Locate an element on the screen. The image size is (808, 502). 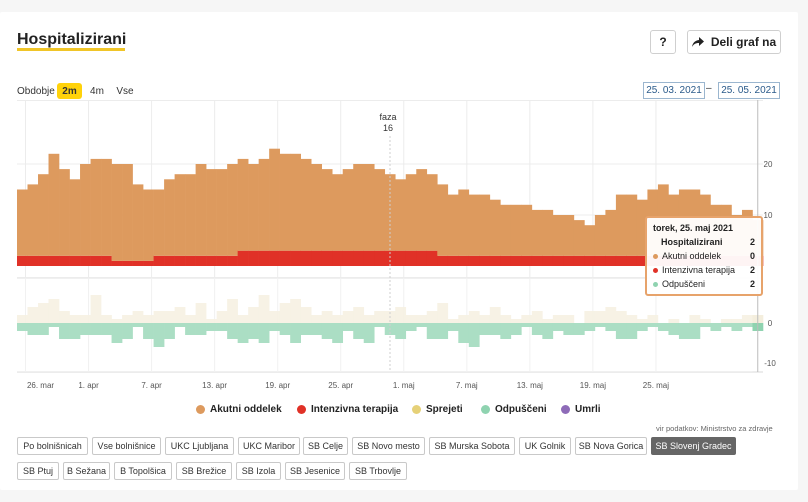
hospital-tag-label: UK Golnik is located at coordinates (545, 446).